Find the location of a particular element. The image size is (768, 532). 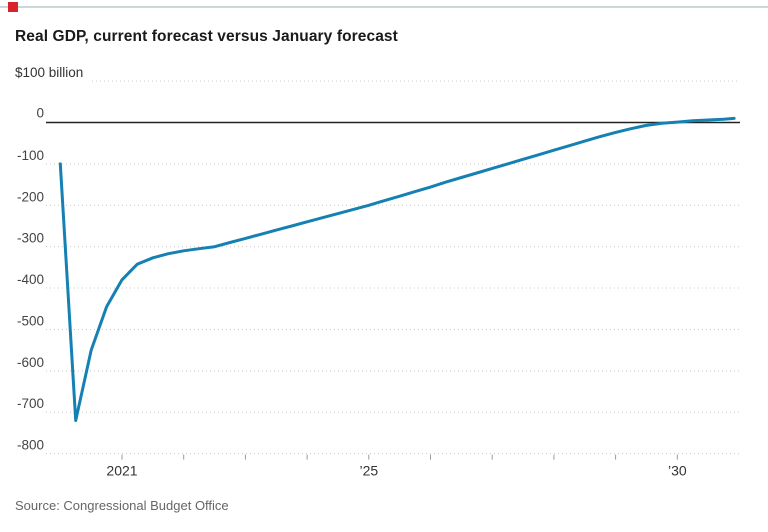

source-note: Source: Congressional Budget Office is located at coordinates (122, 505).